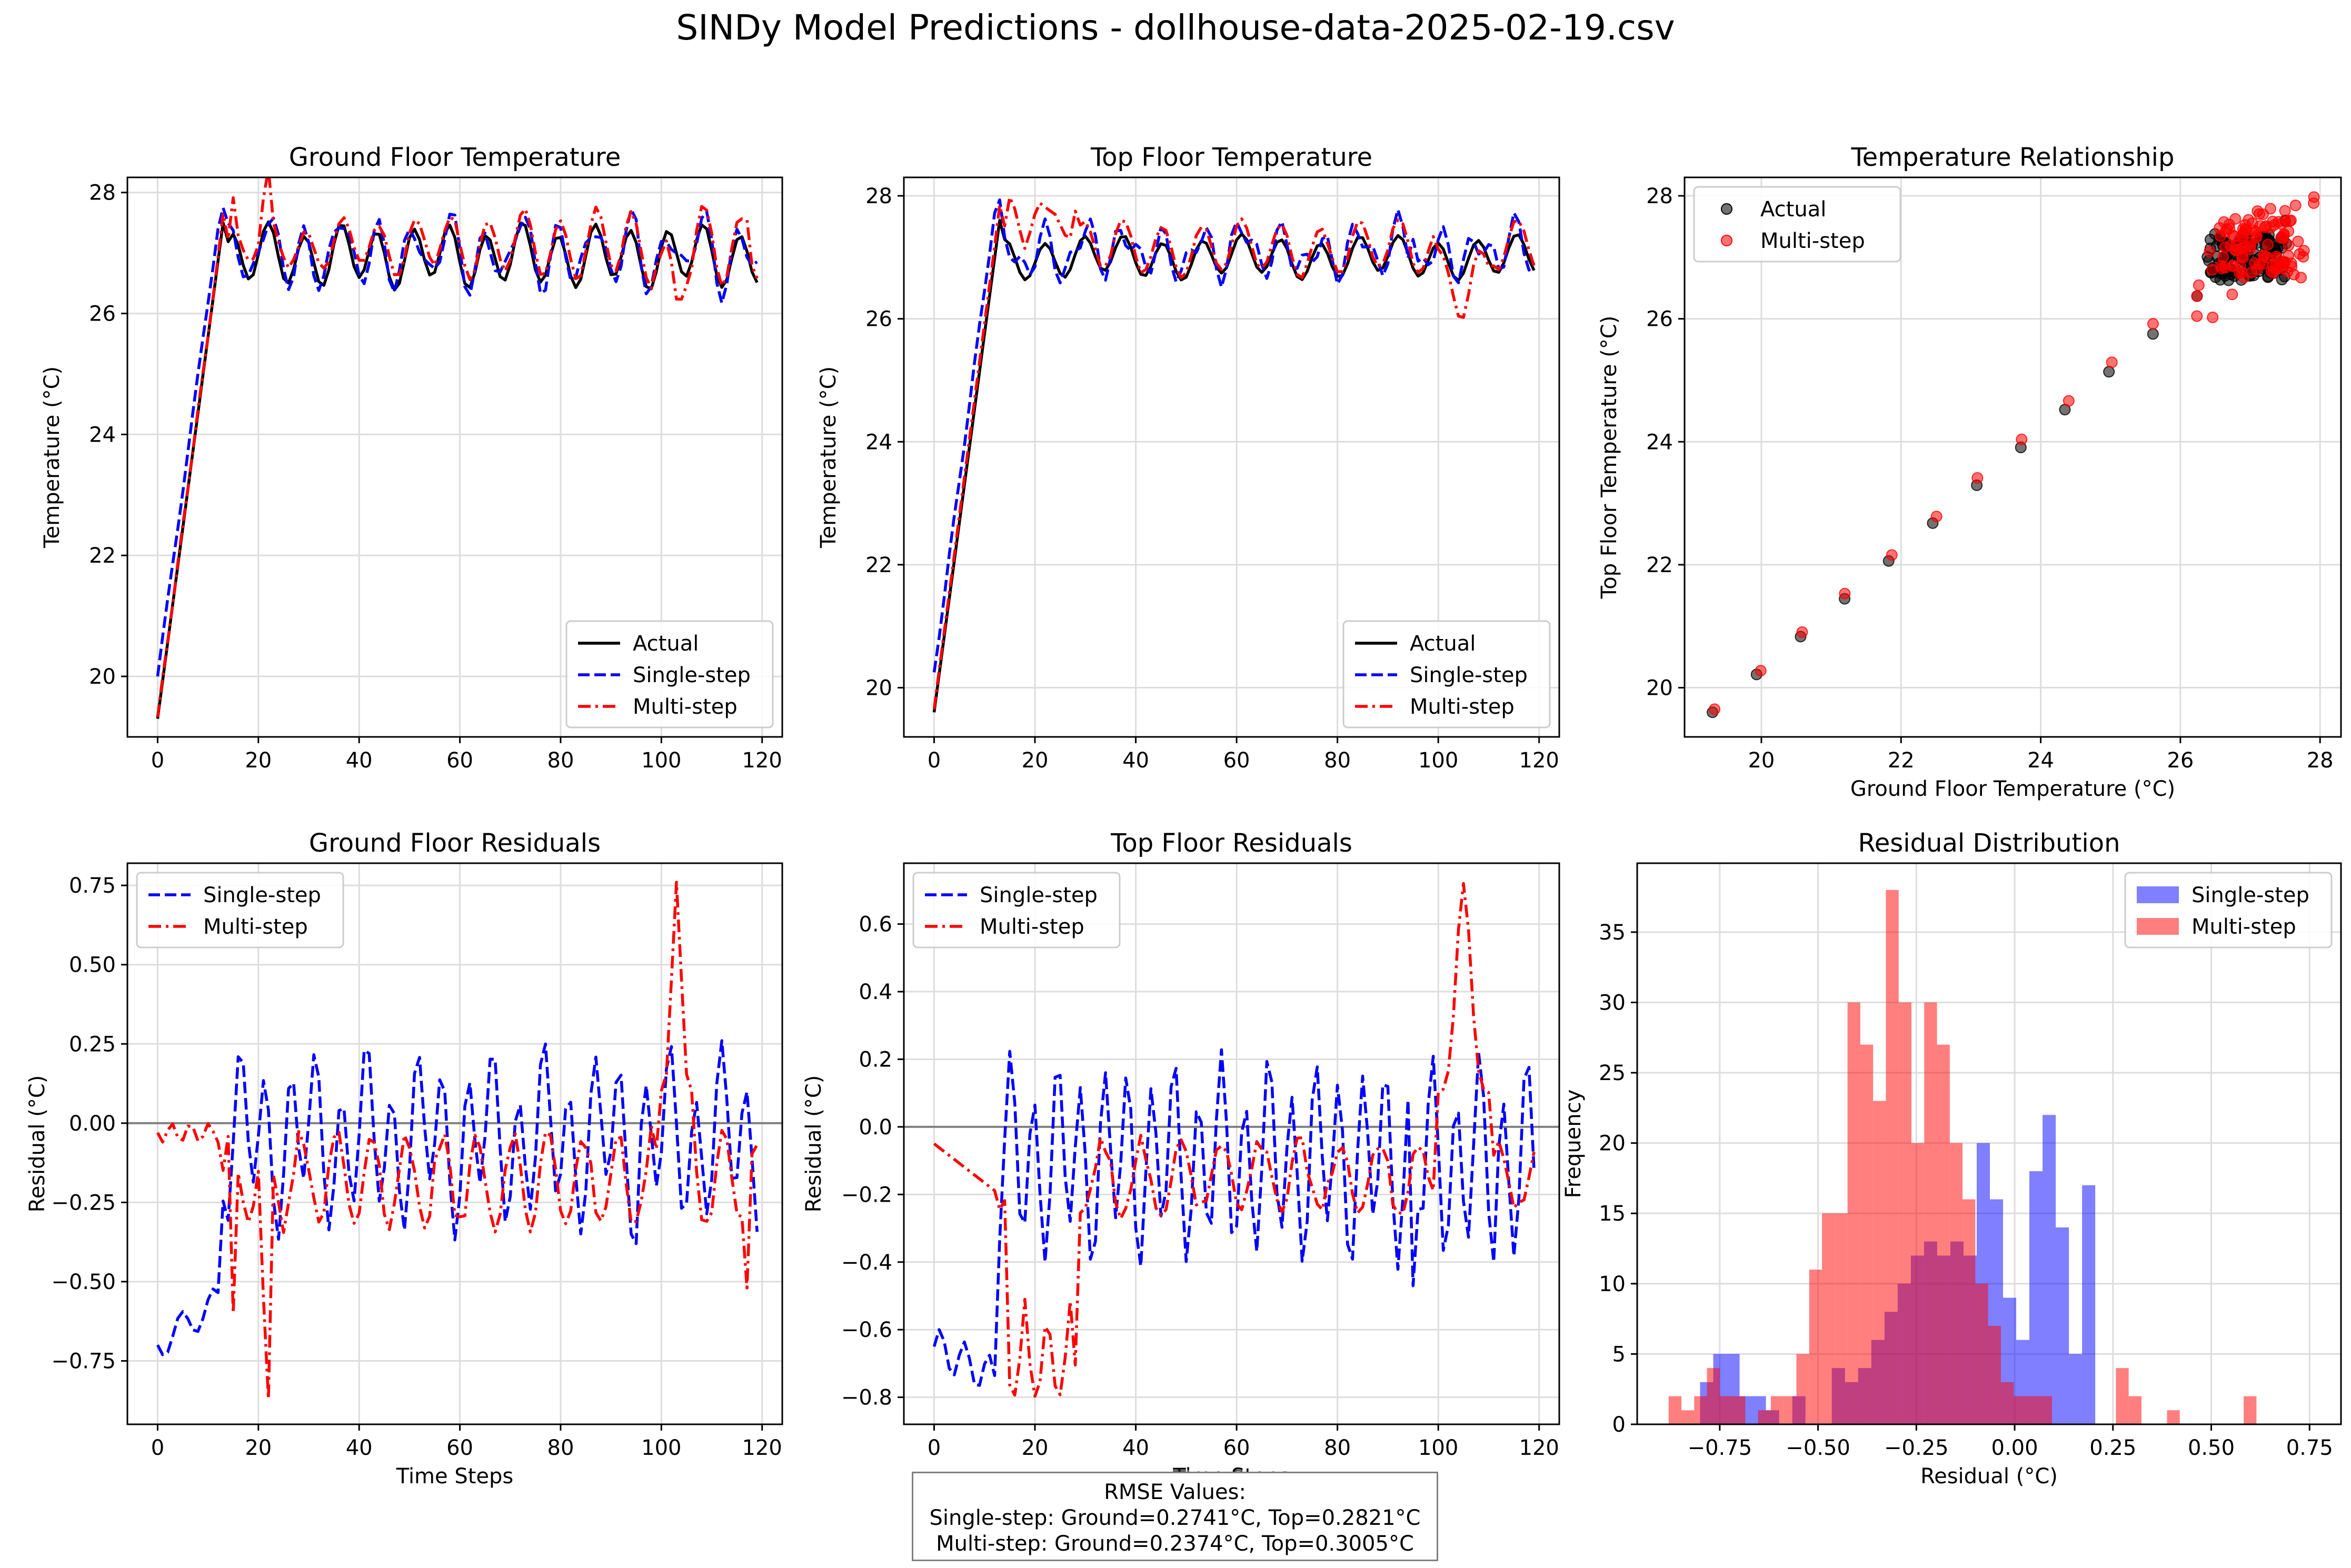  What do you see at coordinates (866, 1330) in the screenshot?
I see `y-tick-label: −0.6` at bounding box center [866, 1330].